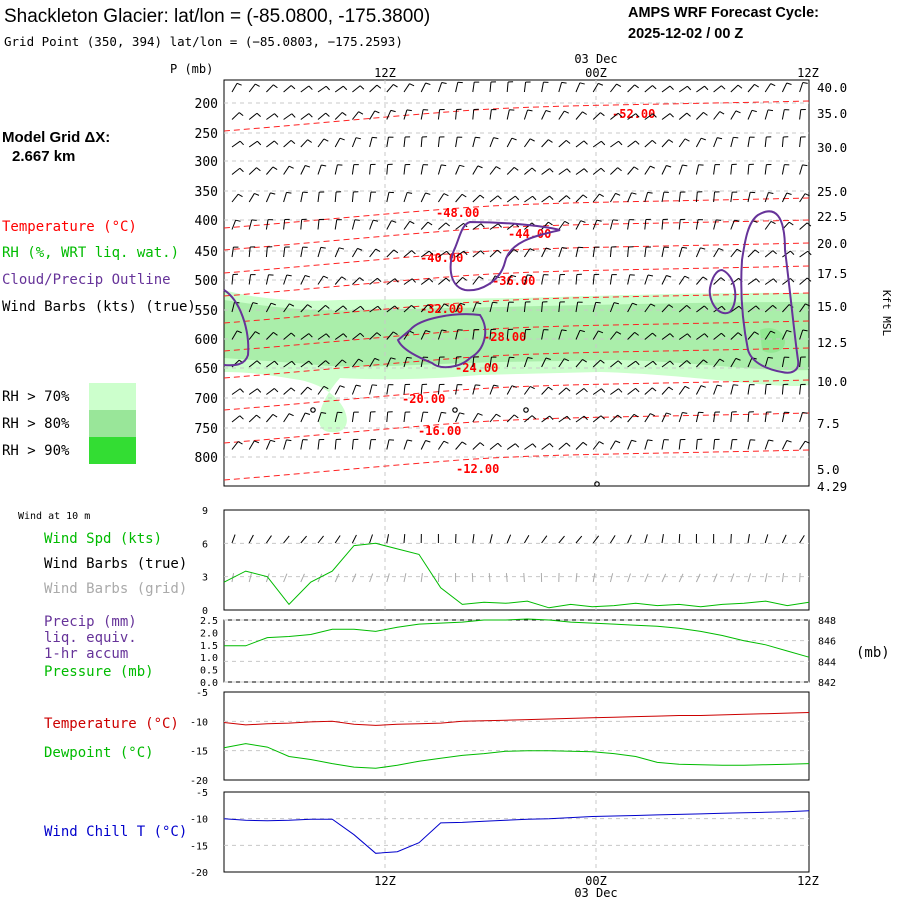  Describe the element at coordinates (206, 340) in the screenshot. I see `pressure-tick-label: 600` at that location.